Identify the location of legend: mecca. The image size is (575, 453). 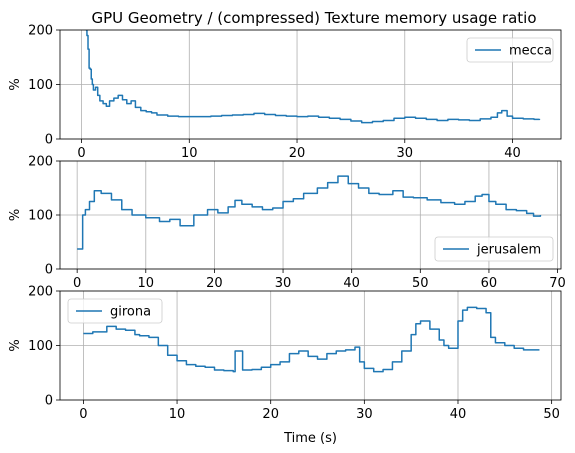
(510, 50).